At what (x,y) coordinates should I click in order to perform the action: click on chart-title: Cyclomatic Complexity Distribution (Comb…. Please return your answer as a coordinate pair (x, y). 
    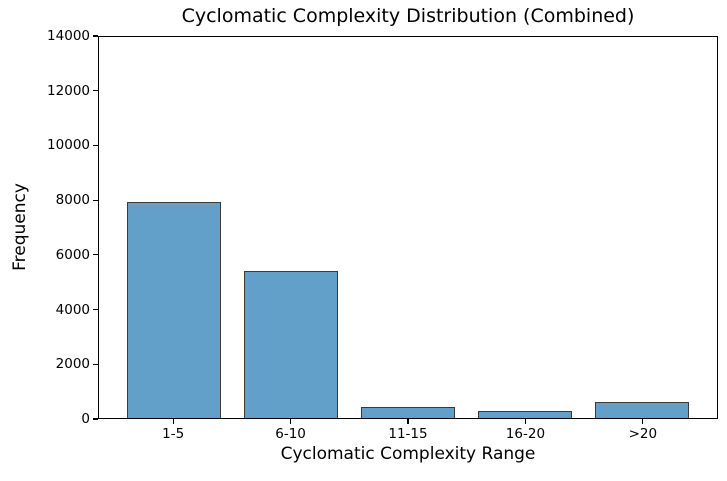
    Looking at the image, I should click on (408, 16).